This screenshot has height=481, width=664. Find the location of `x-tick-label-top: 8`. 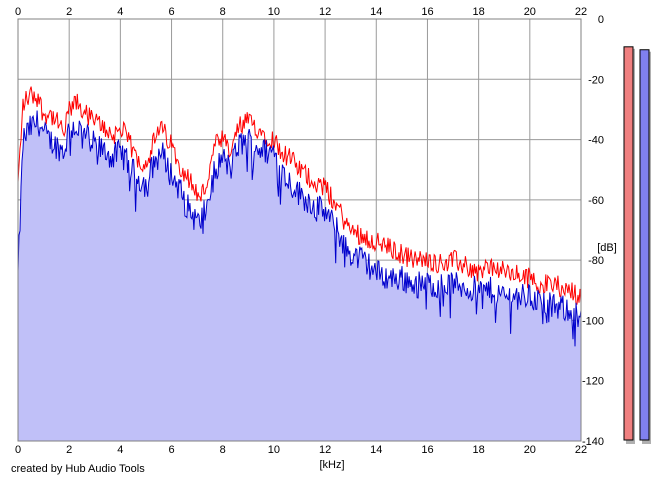

x-tick-label-top: 8 is located at coordinates (223, 12).